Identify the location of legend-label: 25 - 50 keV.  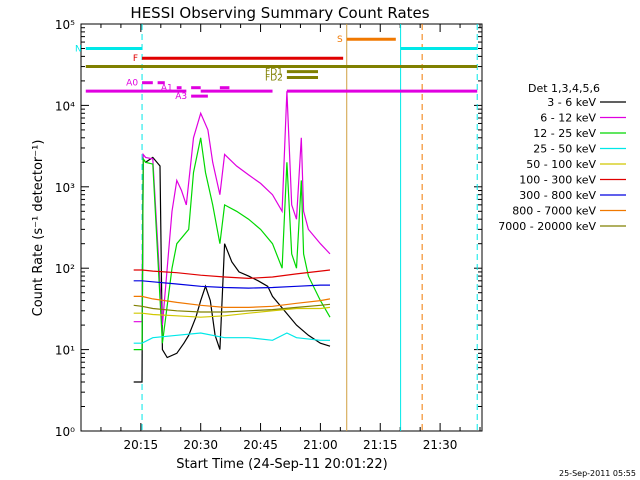
(564, 149).